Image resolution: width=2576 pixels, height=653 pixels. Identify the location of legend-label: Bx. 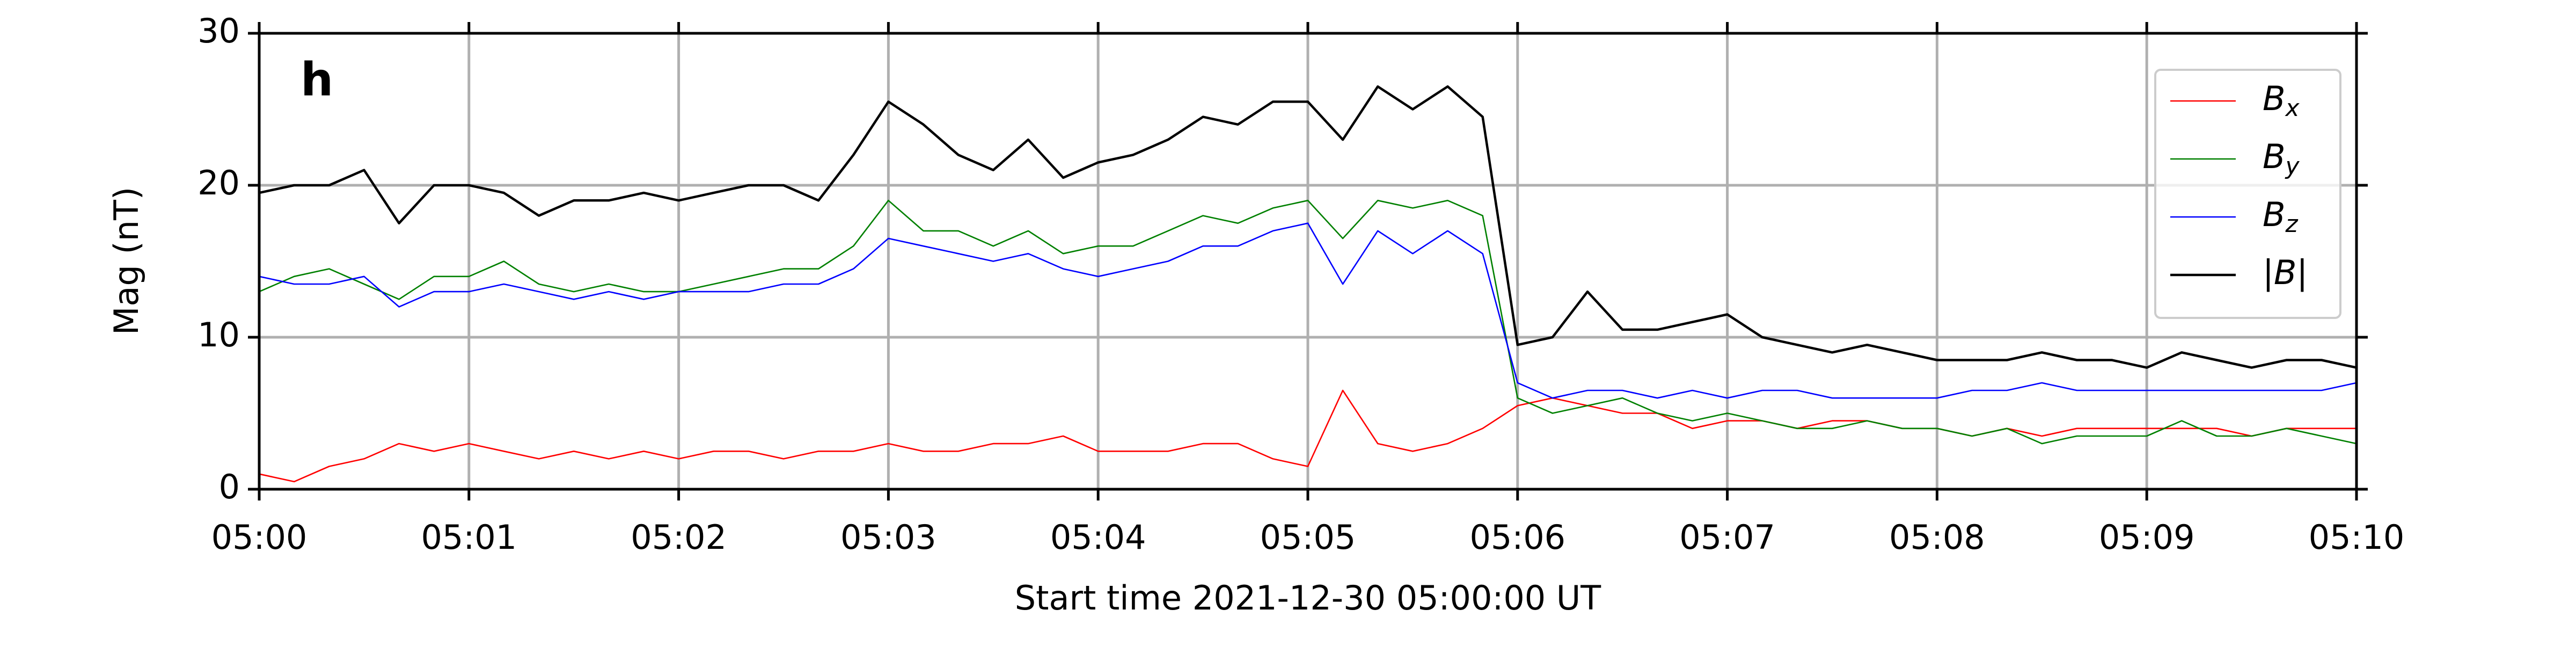
(2281, 100).